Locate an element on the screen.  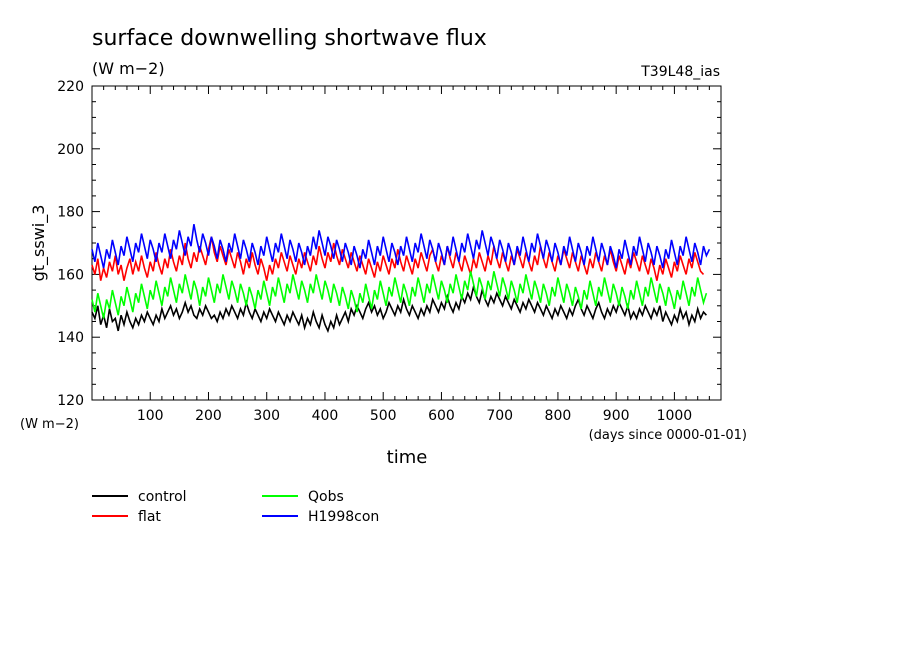
x-tick-label: 400 is located at coordinates (325, 416).